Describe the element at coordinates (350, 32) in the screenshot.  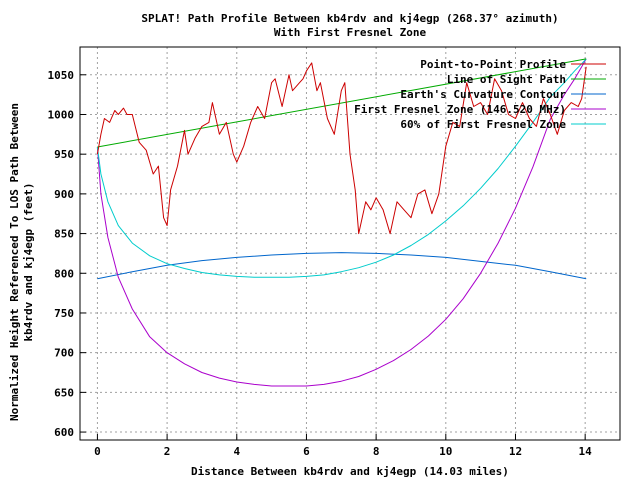
I see `chart-subtitle: With First Fresnel Zone` at that location.